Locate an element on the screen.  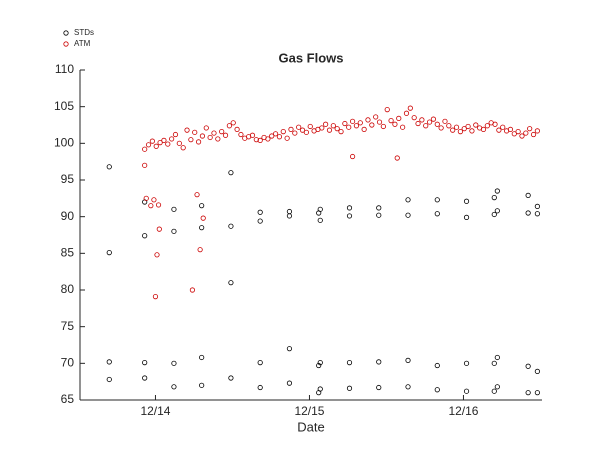
y-tick-label: 75 is located at coordinates (68, 326).